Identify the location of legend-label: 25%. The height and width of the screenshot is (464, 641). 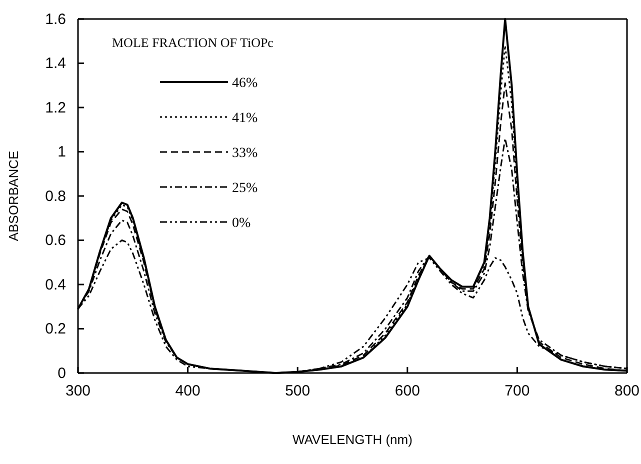
(245, 188).